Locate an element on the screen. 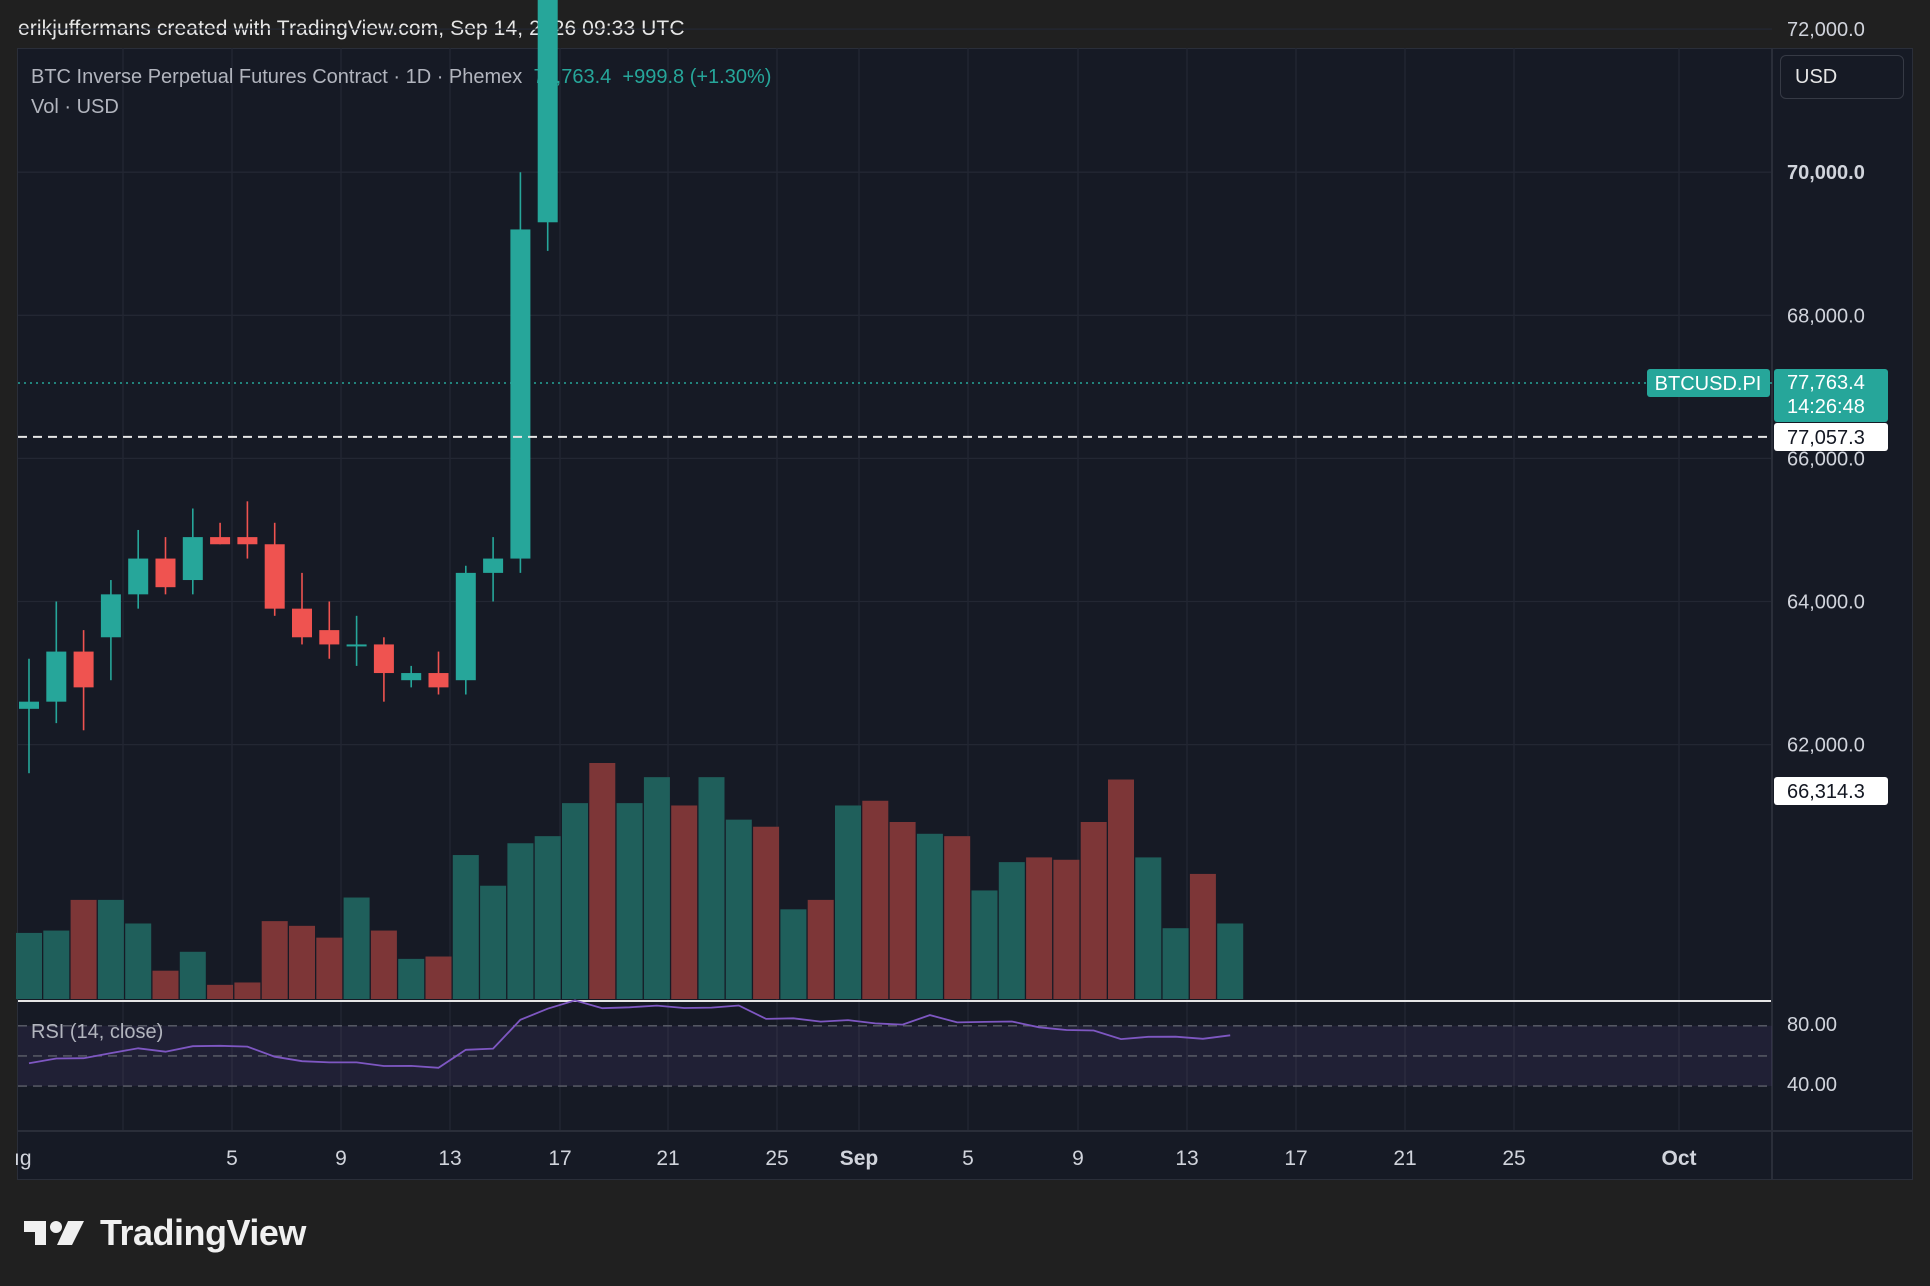  rsi-pane is located at coordinates (895, 1043).